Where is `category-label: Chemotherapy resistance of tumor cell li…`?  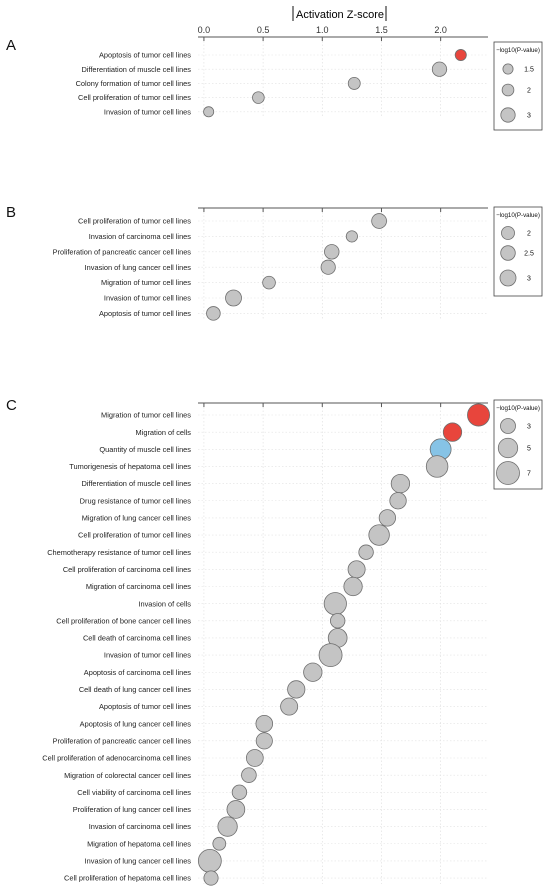 category-label: Chemotherapy resistance of tumor cell li… is located at coordinates (119, 552).